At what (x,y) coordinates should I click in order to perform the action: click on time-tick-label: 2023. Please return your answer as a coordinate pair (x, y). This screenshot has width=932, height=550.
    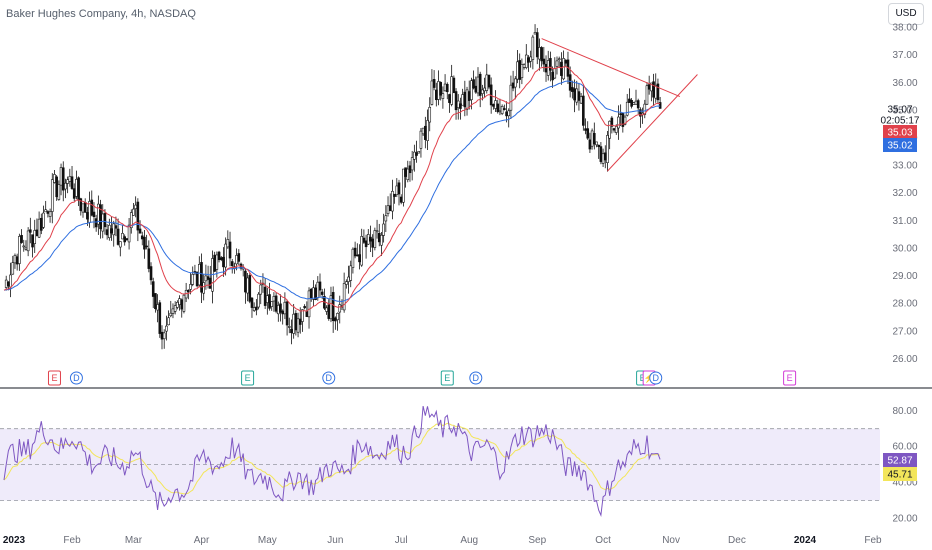
    Looking at the image, I should click on (14, 540).